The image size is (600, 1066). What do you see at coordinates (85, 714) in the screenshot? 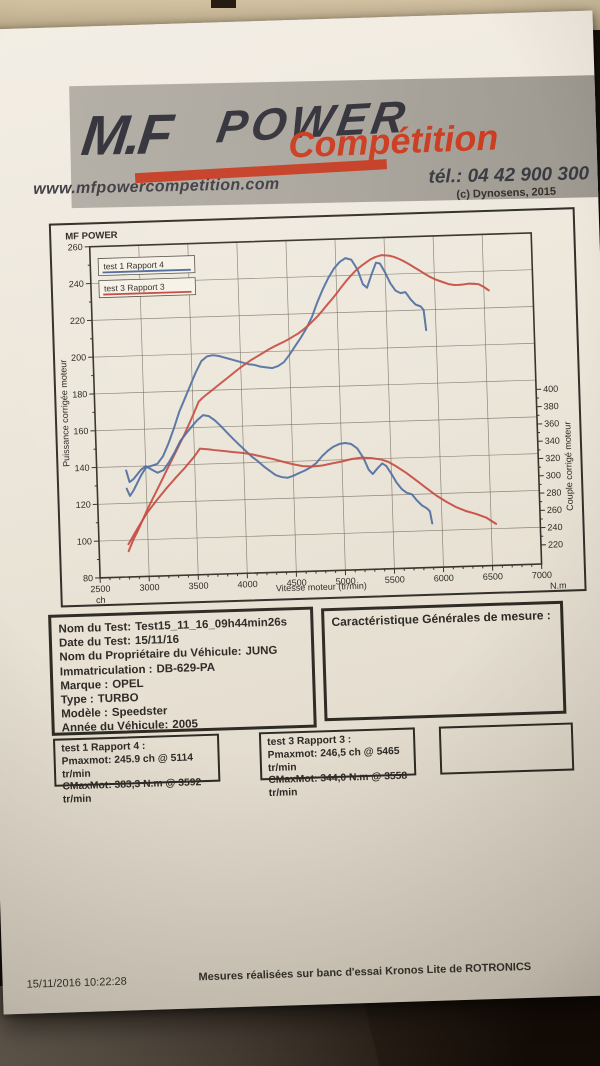
I see `info-label: Modèle :` at bounding box center [85, 714].